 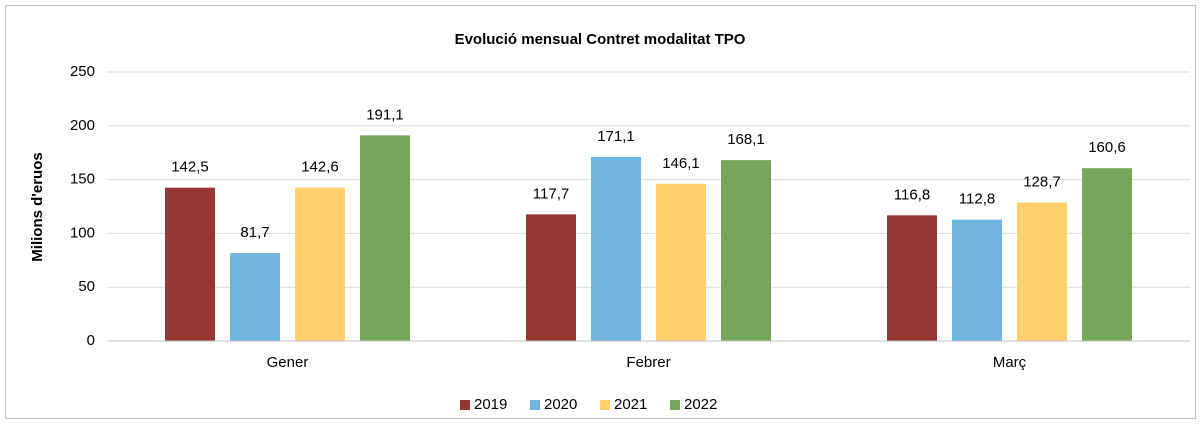 I want to click on x-tick-label: Febrer, so click(x=648, y=362).